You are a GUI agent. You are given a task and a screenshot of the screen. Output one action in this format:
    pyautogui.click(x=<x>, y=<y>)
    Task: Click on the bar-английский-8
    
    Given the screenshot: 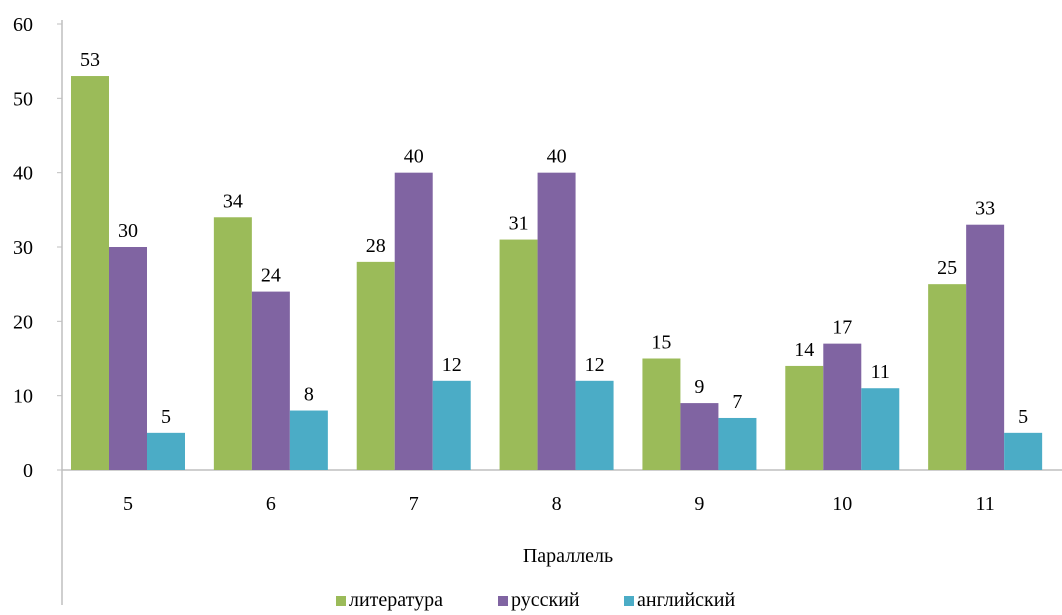 What is the action you would take?
    pyautogui.click(x=594, y=425)
    